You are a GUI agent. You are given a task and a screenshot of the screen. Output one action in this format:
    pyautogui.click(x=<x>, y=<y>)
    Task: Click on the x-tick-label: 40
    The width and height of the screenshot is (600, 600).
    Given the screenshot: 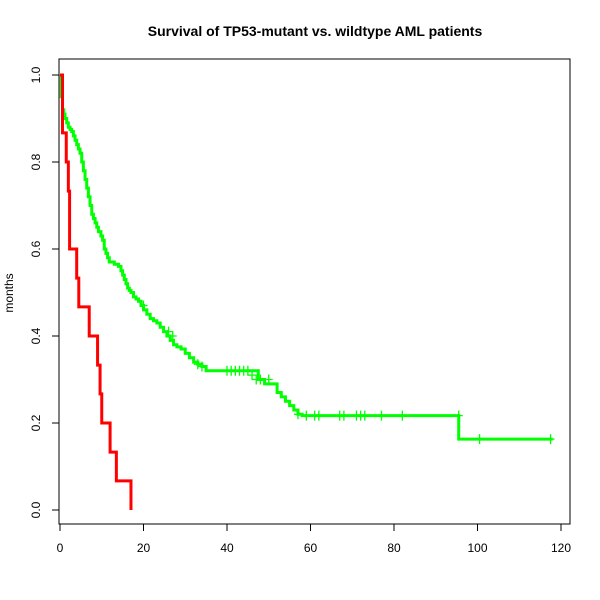 What is the action you would take?
    pyautogui.click(x=227, y=548)
    